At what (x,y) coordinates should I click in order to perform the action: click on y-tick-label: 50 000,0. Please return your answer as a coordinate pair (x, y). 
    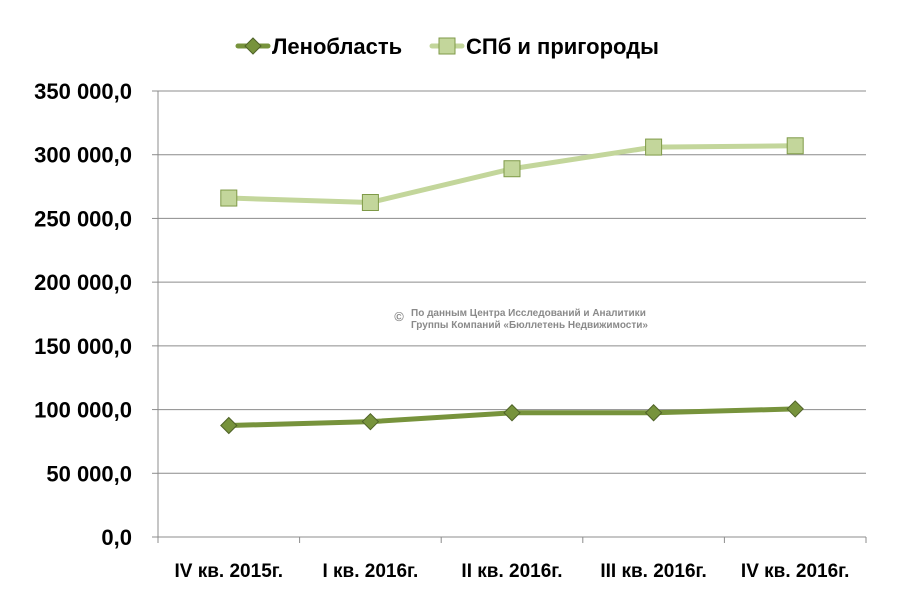
    Looking at the image, I should click on (89, 473).